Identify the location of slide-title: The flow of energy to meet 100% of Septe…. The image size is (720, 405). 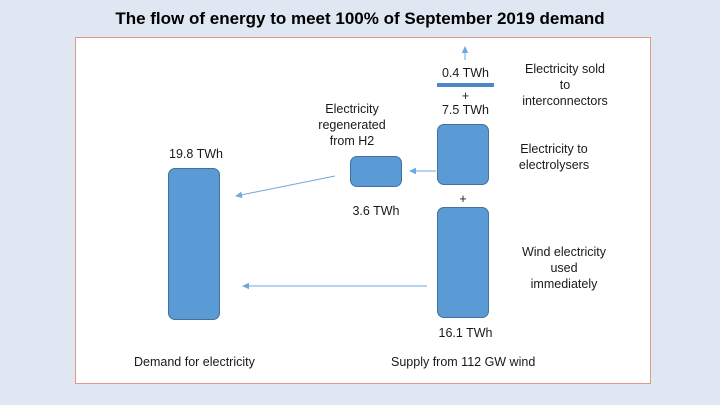
(360, 18).